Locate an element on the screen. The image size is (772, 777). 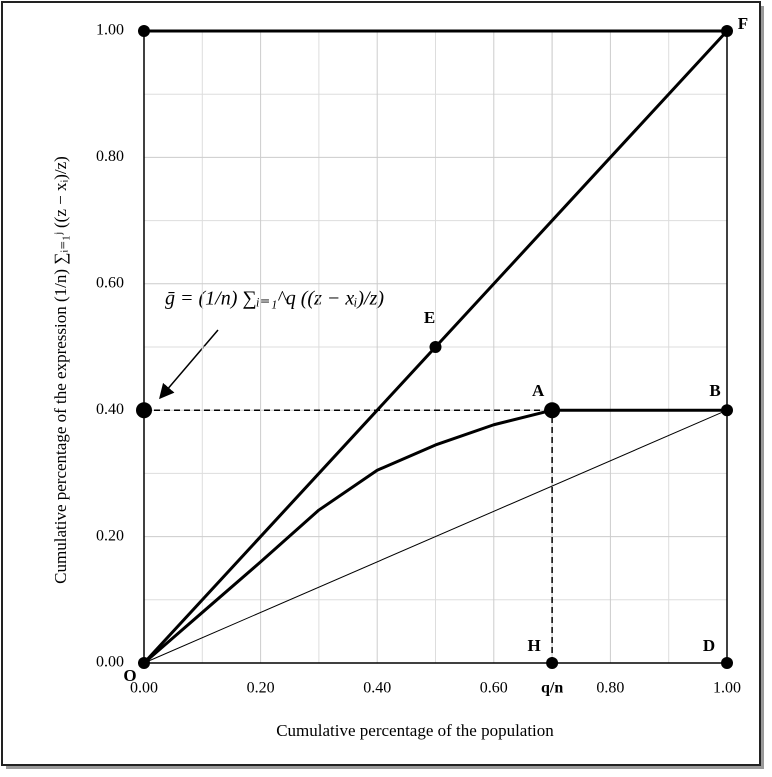
point-label: B is located at coordinates (714, 390).